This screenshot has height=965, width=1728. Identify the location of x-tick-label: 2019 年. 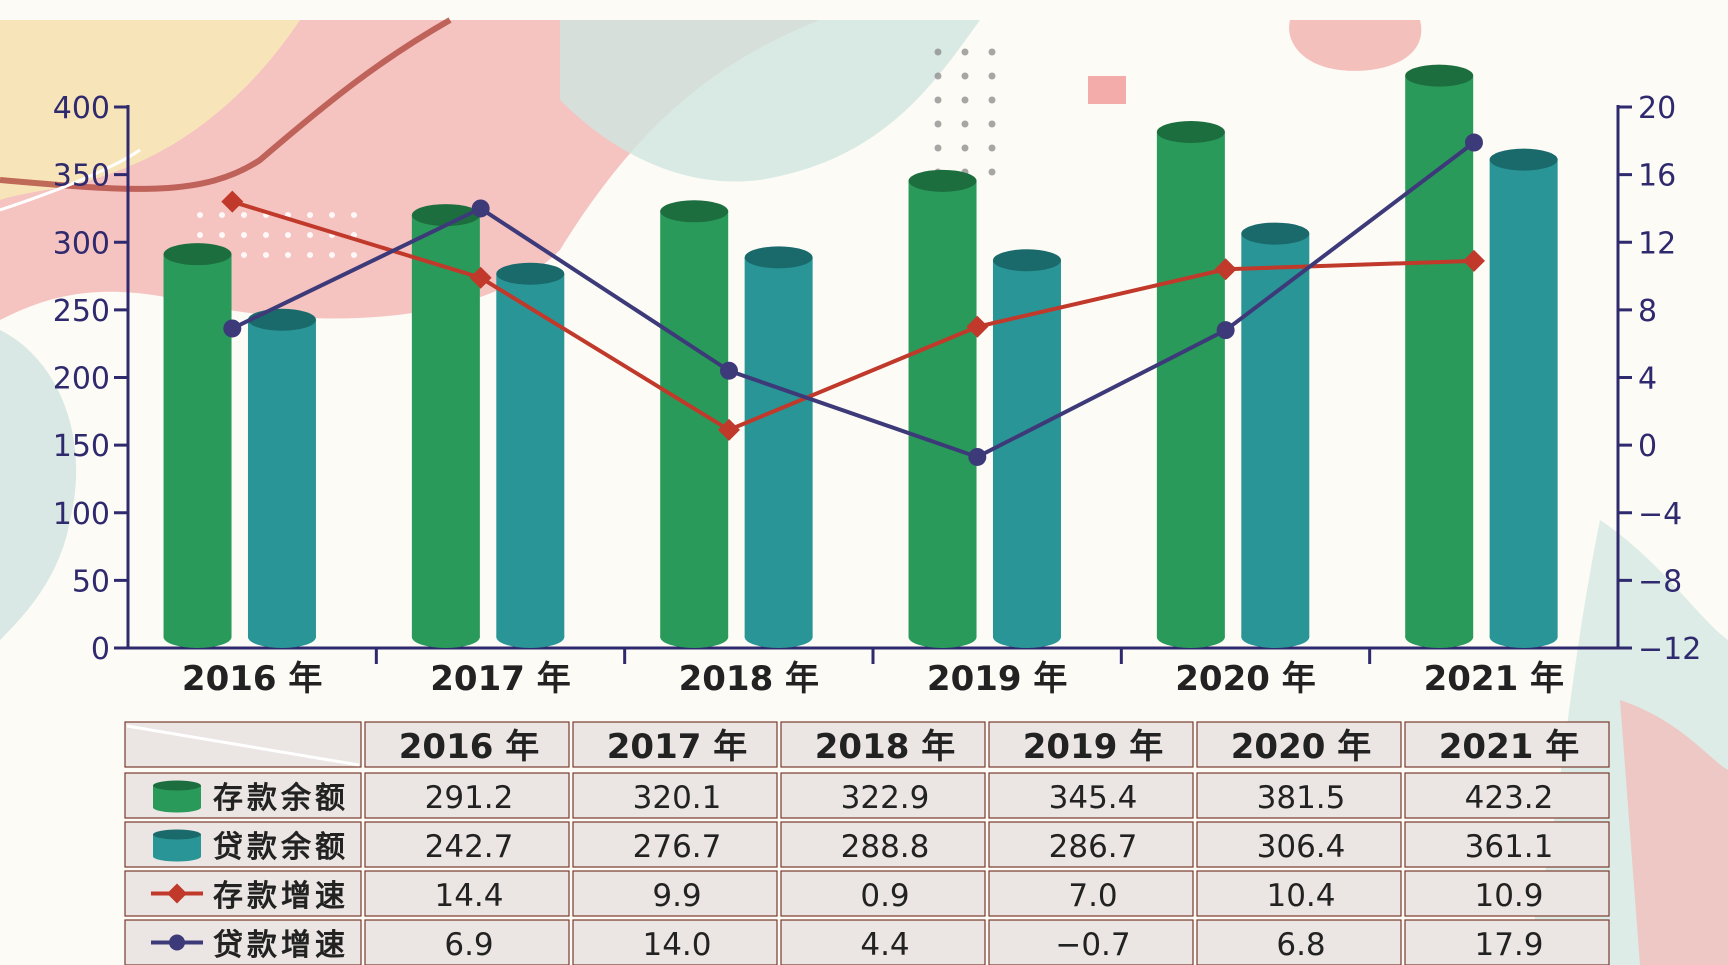
(997, 679).